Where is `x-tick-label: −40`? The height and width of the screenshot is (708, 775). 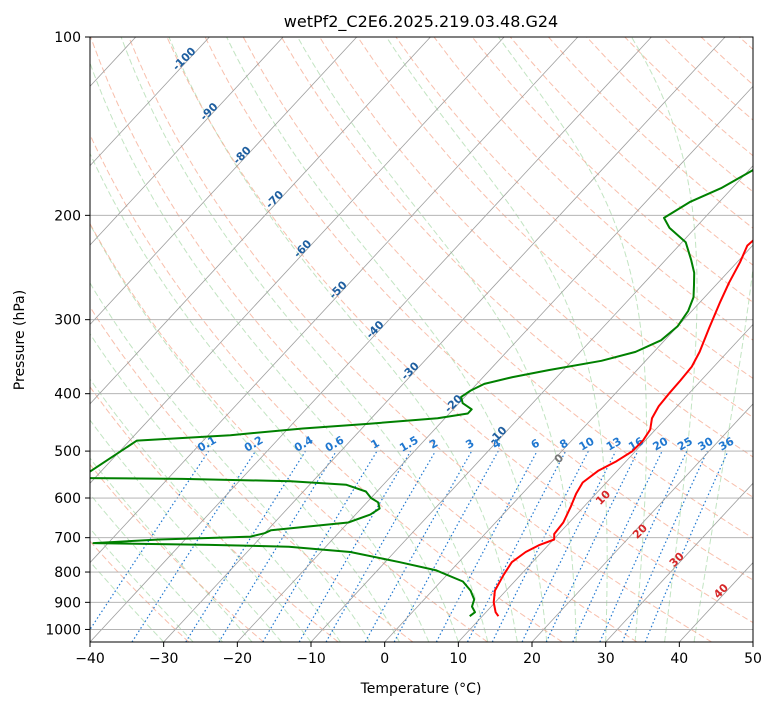
x-tick-label: −40 is located at coordinates (90, 659).